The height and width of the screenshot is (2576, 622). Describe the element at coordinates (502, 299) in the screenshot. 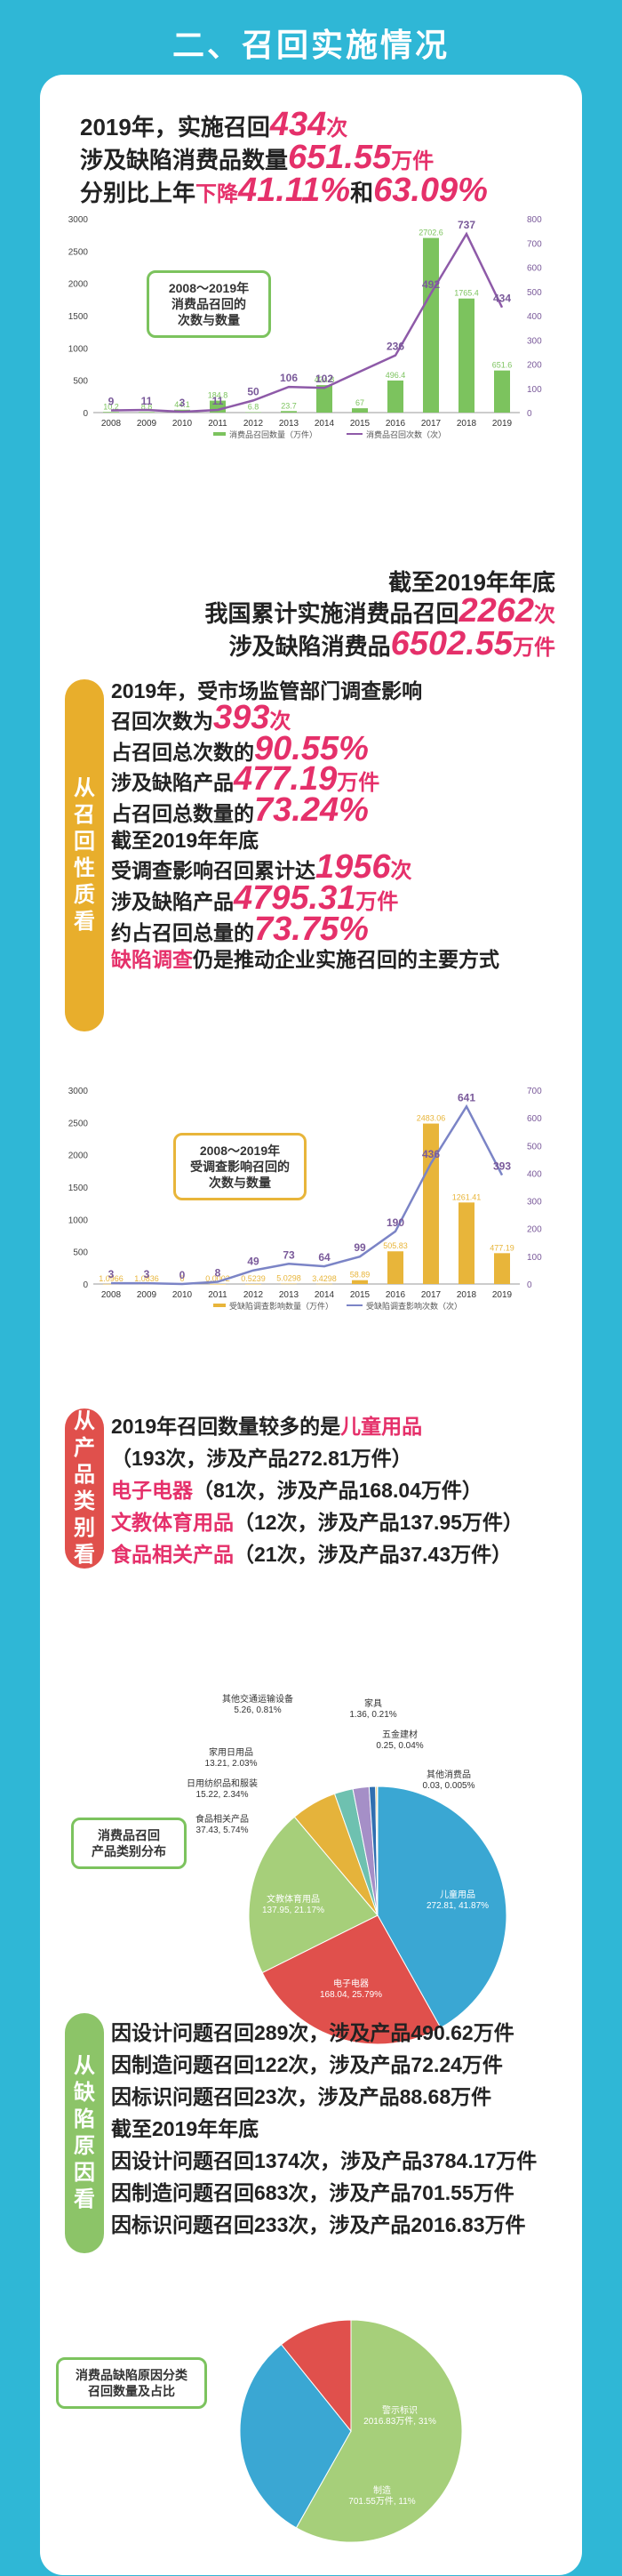

I see `point-label: 434` at that location.